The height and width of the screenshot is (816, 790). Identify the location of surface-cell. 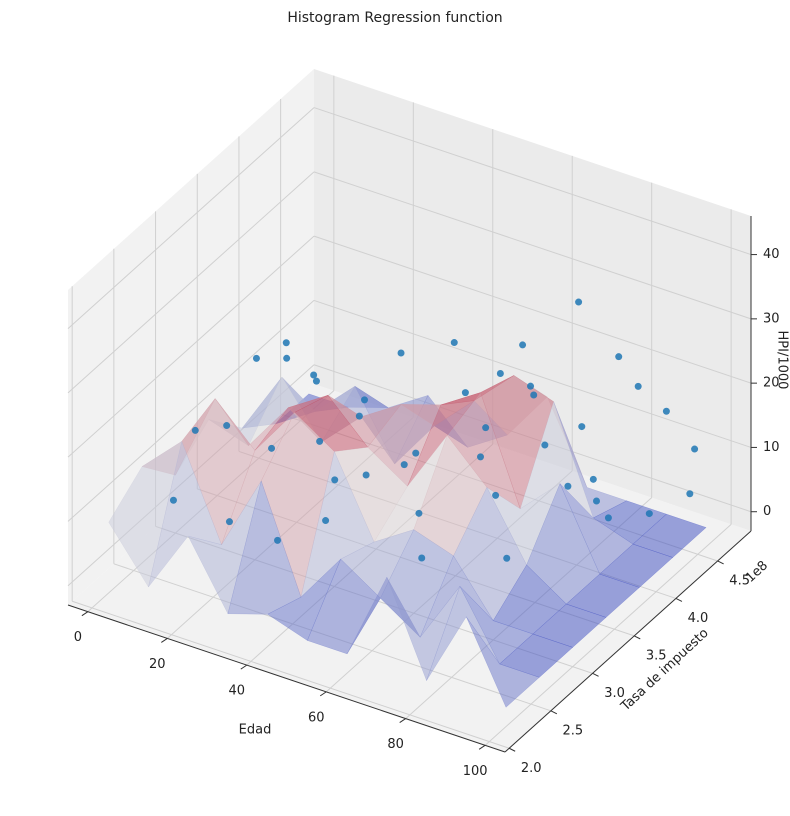
(503, 662).